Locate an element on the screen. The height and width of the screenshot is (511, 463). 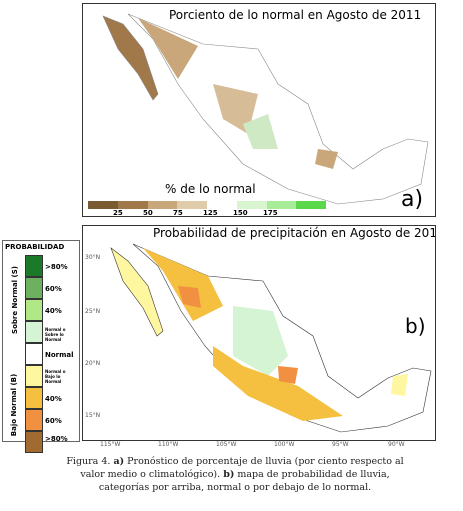
lat-label: 25°N is located at coordinates (93, 311).